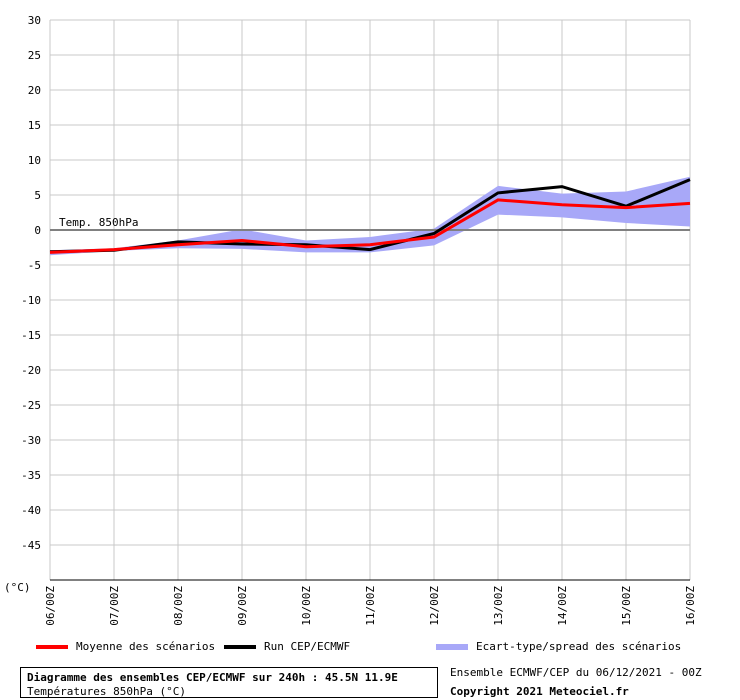 The image size is (740, 700). What do you see at coordinates (690, 606) in the screenshot?
I see `x-tick-label: 16/00Z` at bounding box center [690, 606].